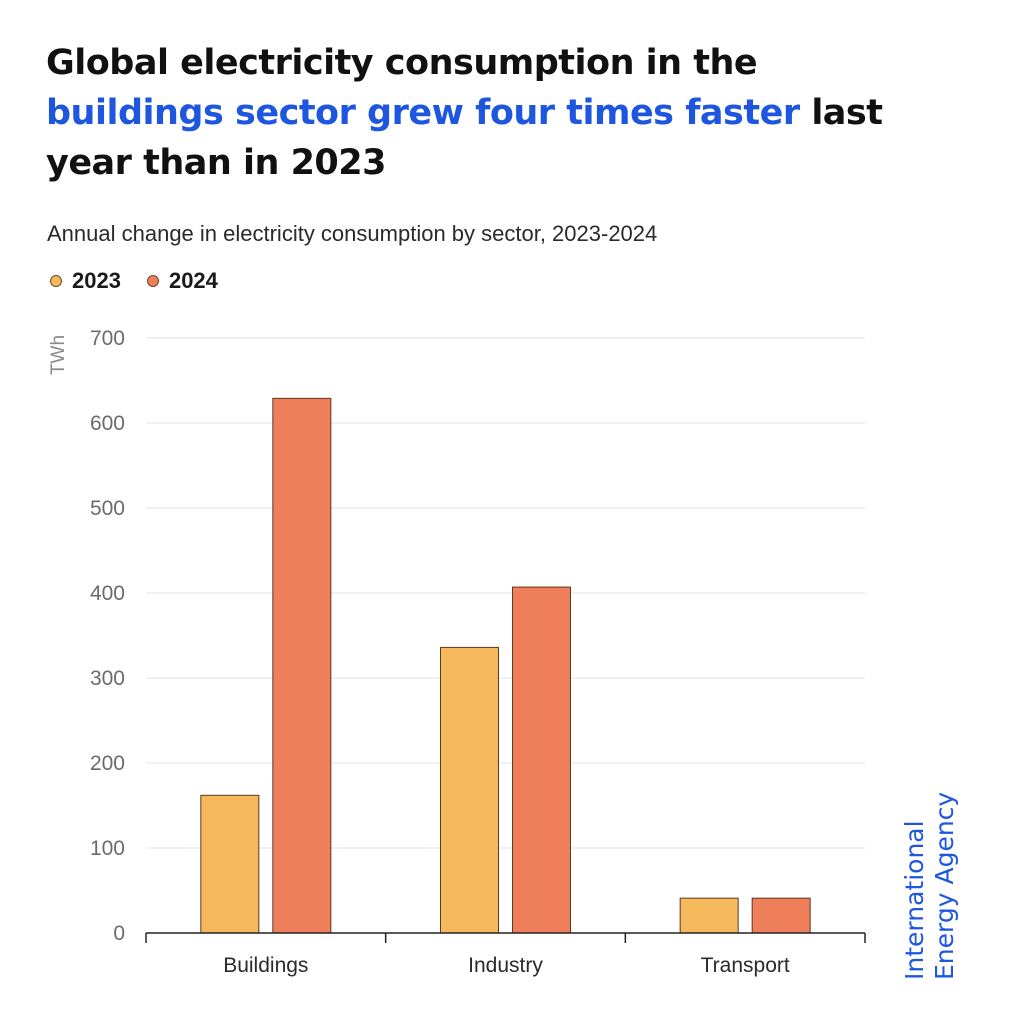 This screenshot has width=1024, height=1024. I want to click on y-tick-label: 400, so click(107, 593).